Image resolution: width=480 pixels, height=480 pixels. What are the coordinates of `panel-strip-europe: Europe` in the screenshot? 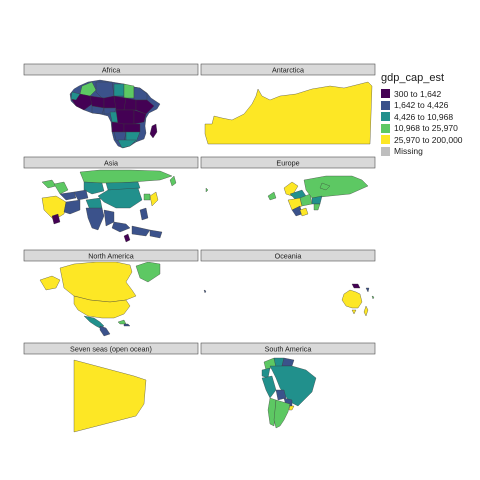 It's located at (288, 162).